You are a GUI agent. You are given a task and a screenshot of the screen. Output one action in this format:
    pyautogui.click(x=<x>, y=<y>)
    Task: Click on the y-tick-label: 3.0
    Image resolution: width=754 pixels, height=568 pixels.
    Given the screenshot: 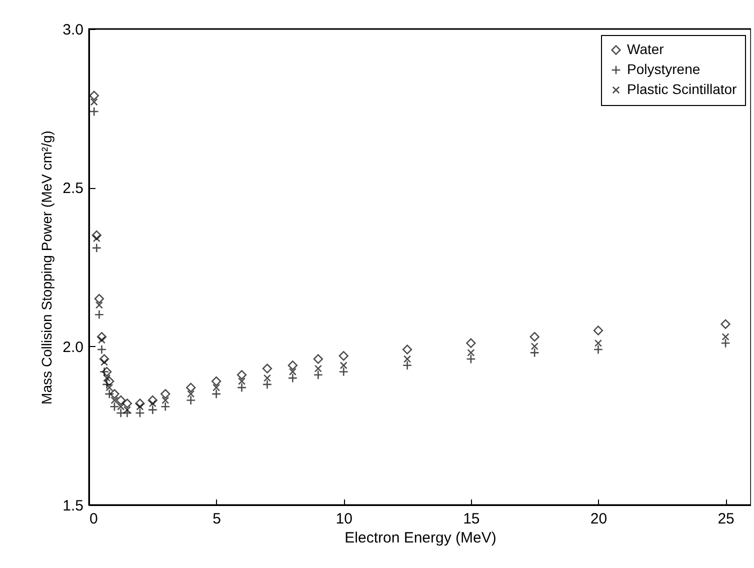 What is the action you would take?
    pyautogui.click(x=73, y=30)
    